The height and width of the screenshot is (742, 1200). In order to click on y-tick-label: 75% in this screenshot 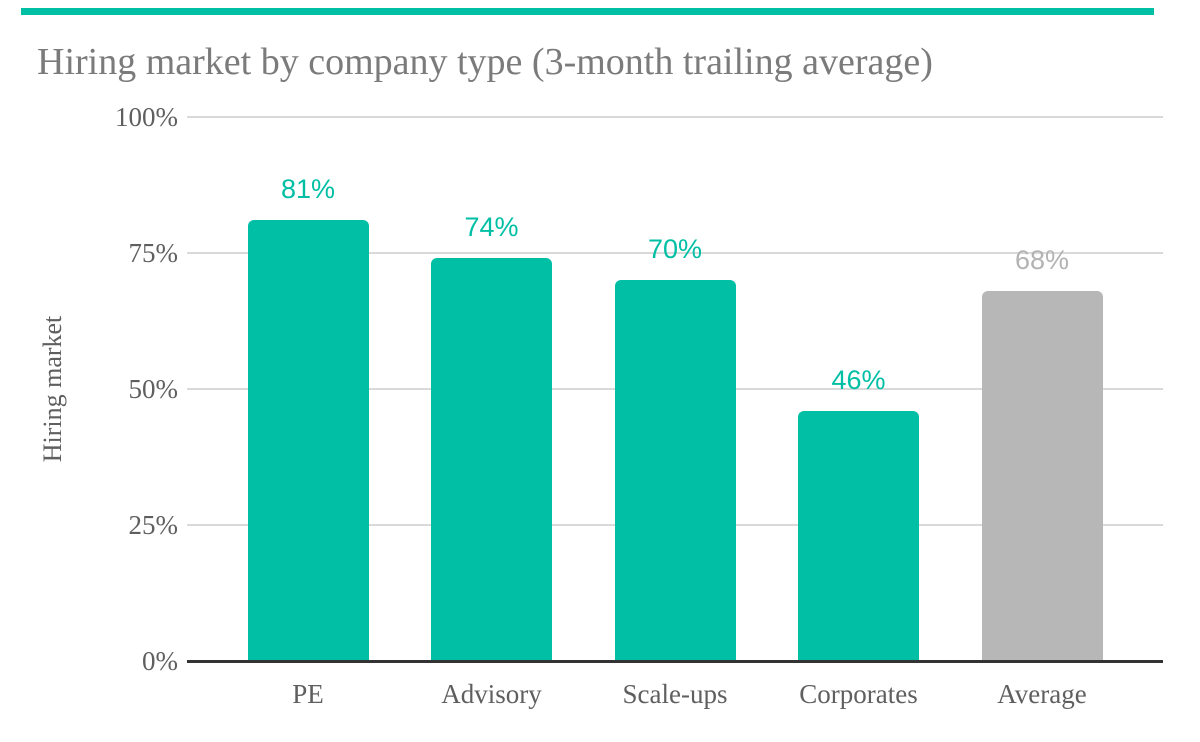, I will do `click(153, 253)`.